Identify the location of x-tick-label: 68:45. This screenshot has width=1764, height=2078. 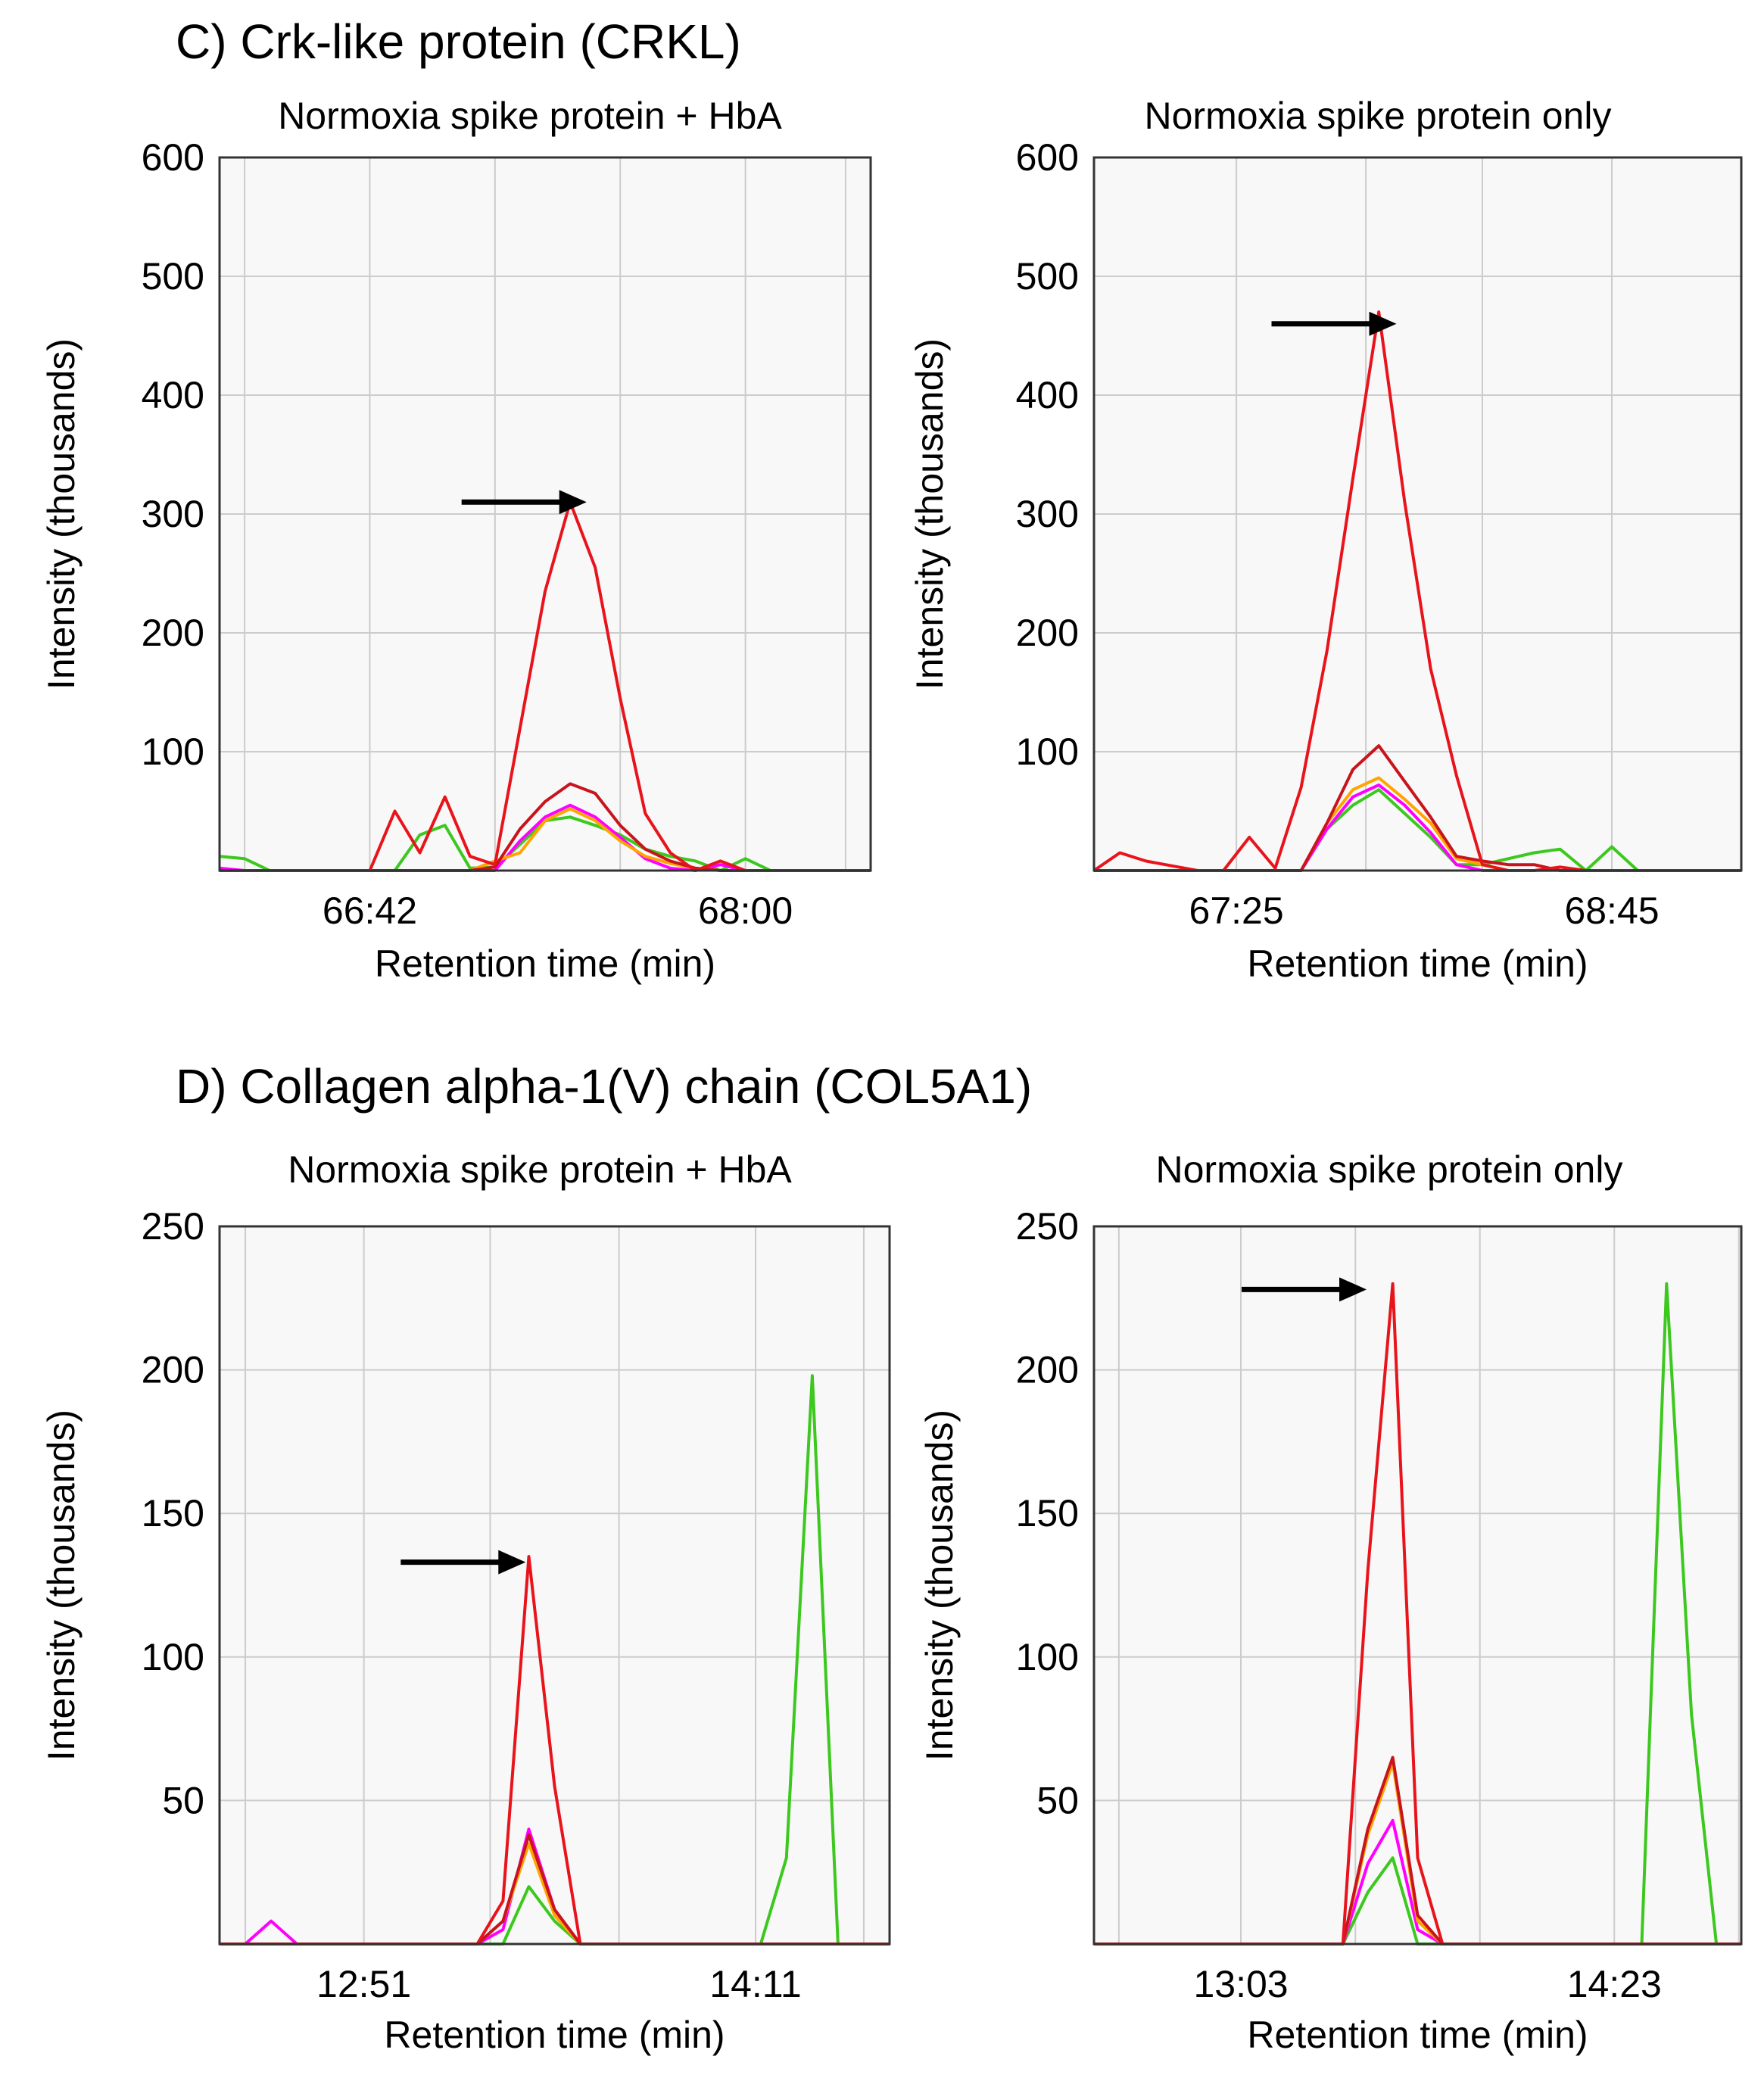
(1611, 911).